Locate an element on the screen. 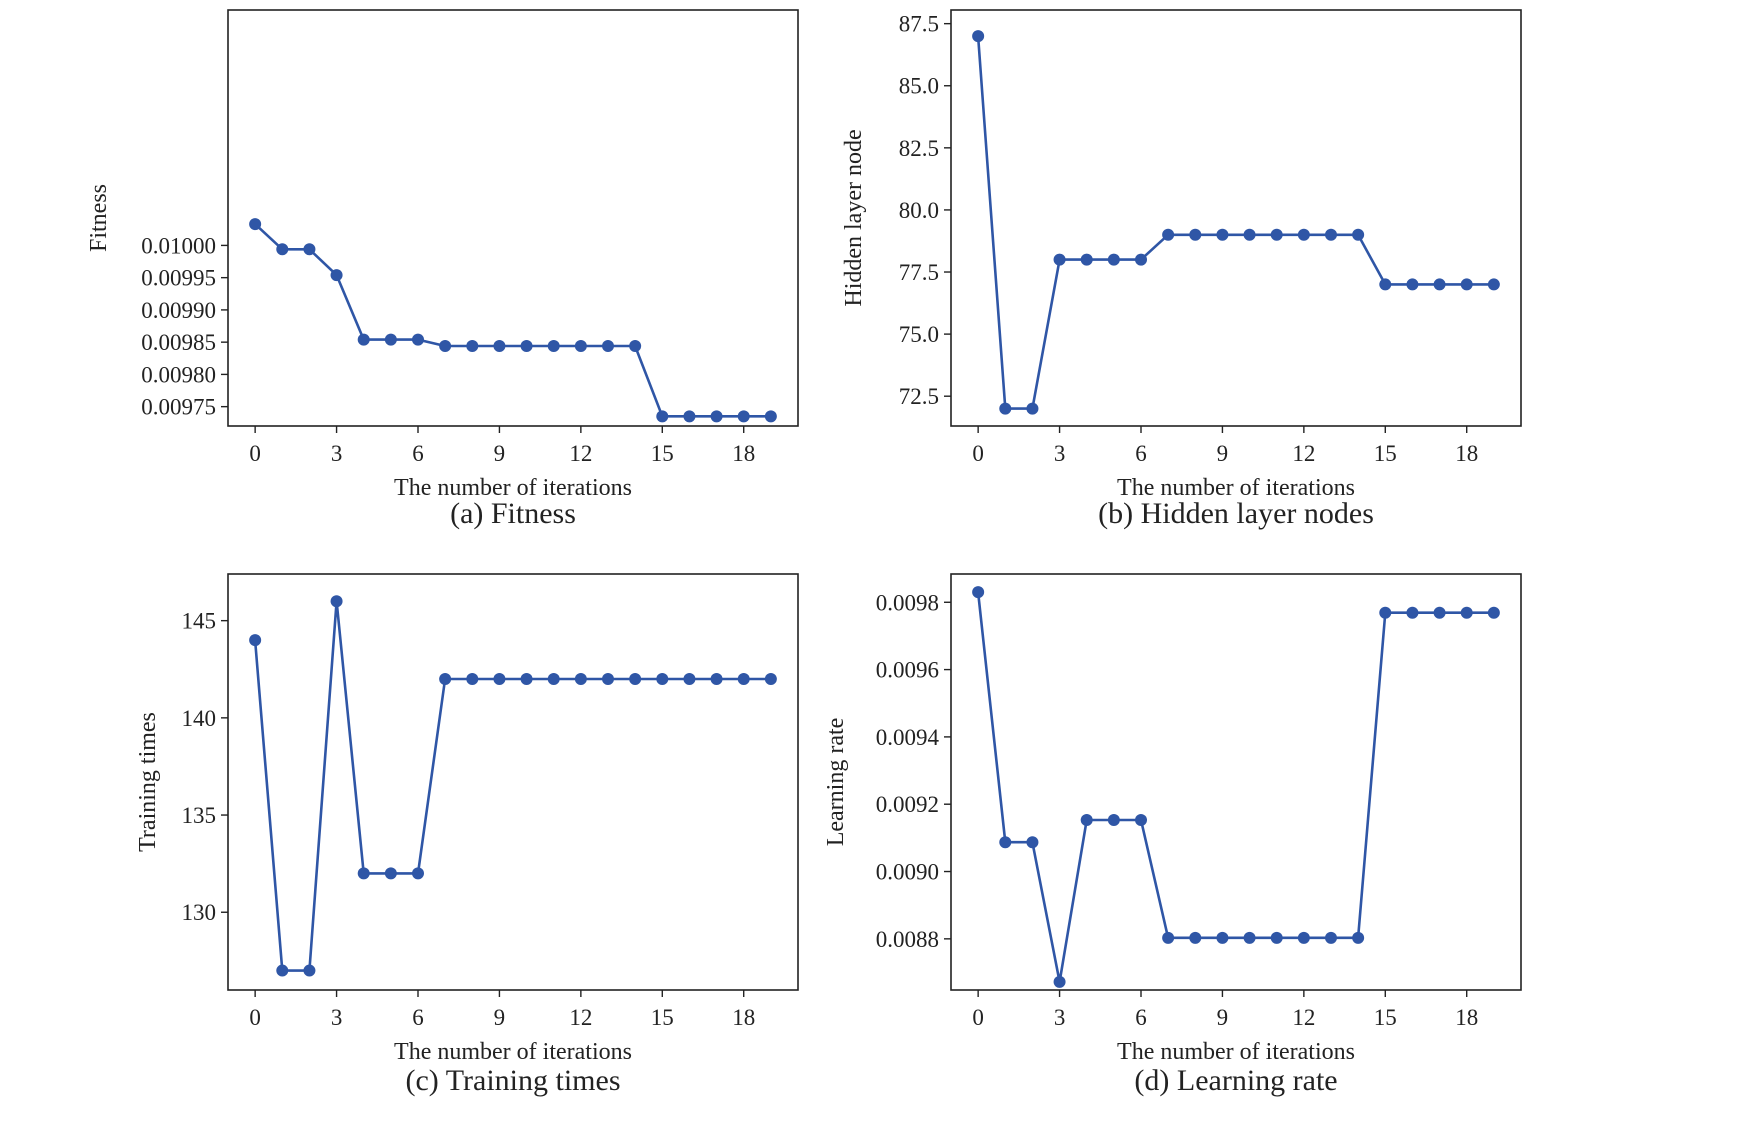 This screenshot has width=1741, height=1122. y-axis-label: Fitness is located at coordinates (99, 218).